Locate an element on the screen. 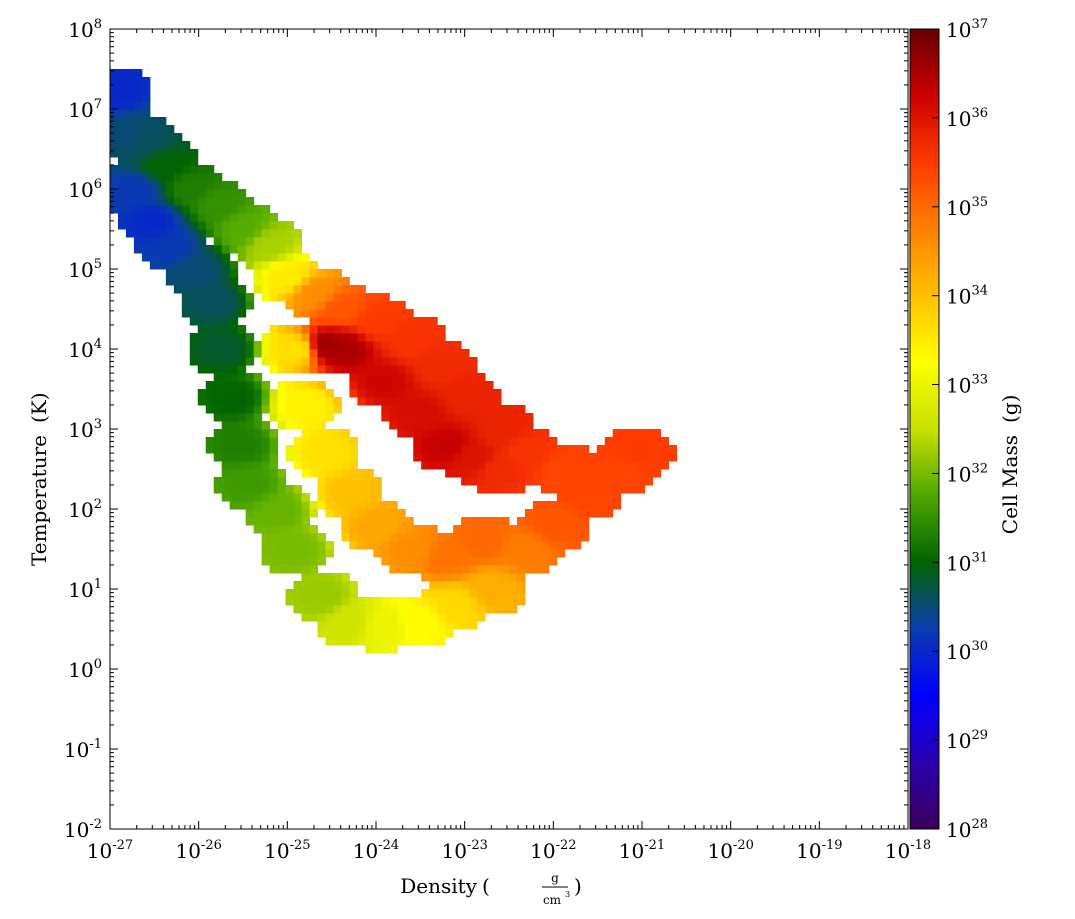  x-tick-label: 10-23 is located at coordinates (464, 850).